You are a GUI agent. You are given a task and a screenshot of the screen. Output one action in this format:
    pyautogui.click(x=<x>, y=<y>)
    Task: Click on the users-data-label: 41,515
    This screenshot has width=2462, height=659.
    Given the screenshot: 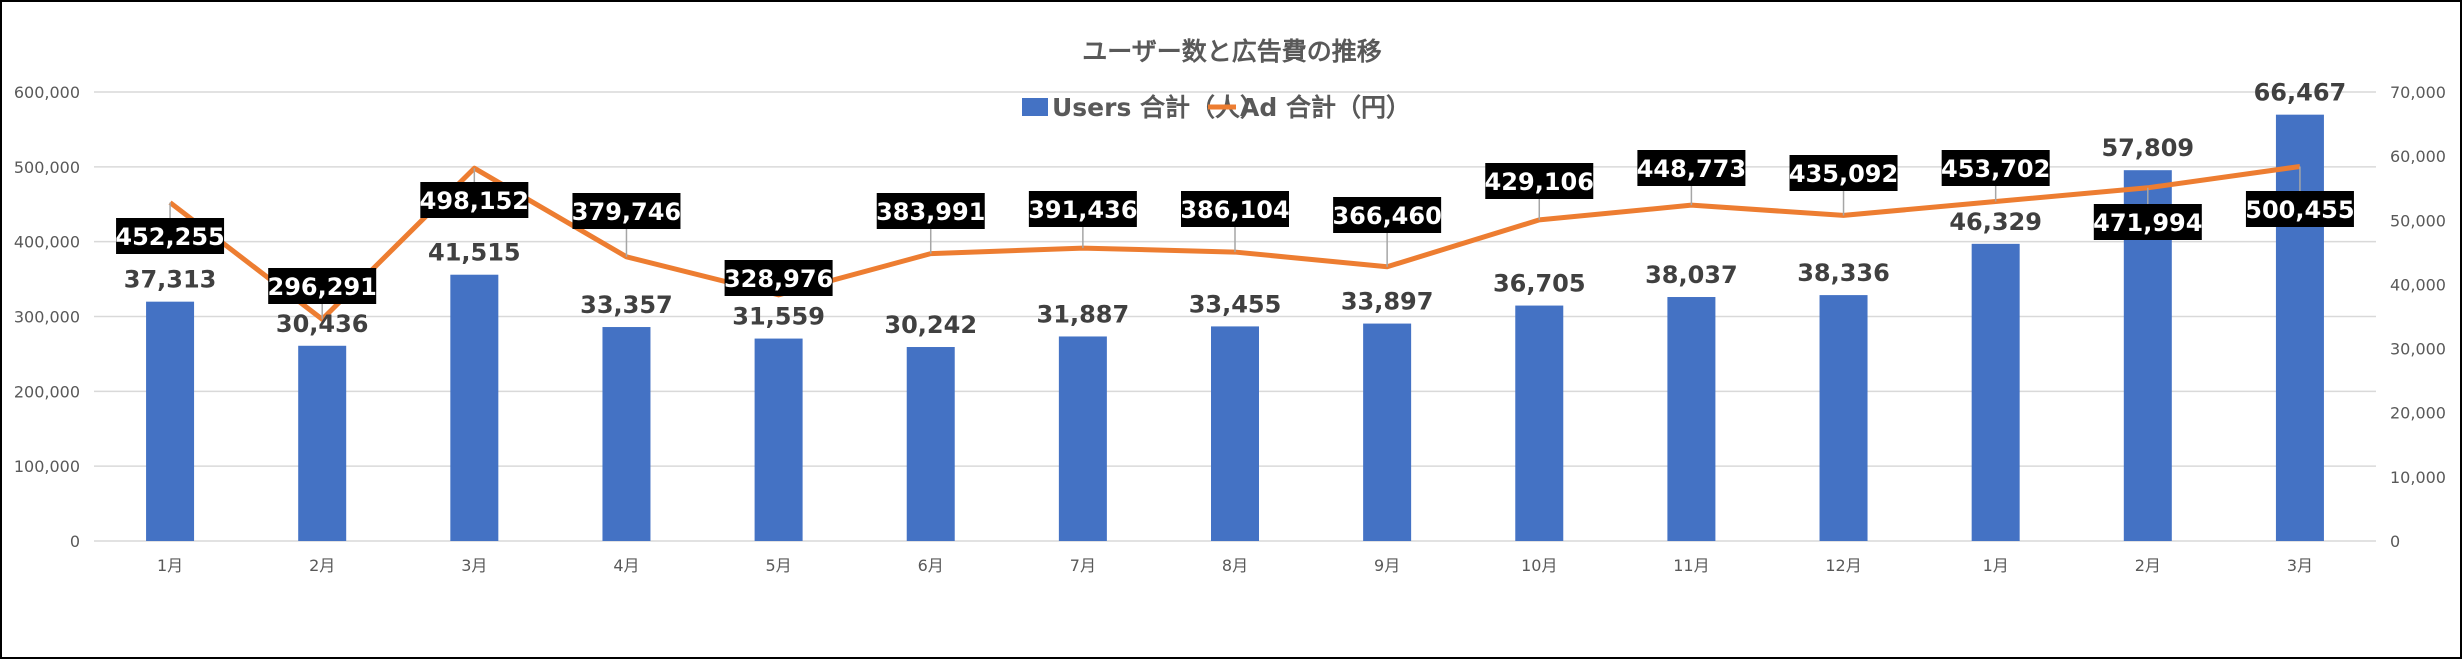 What is the action you would take?
    pyautogui.click(x=474, y=253)
    